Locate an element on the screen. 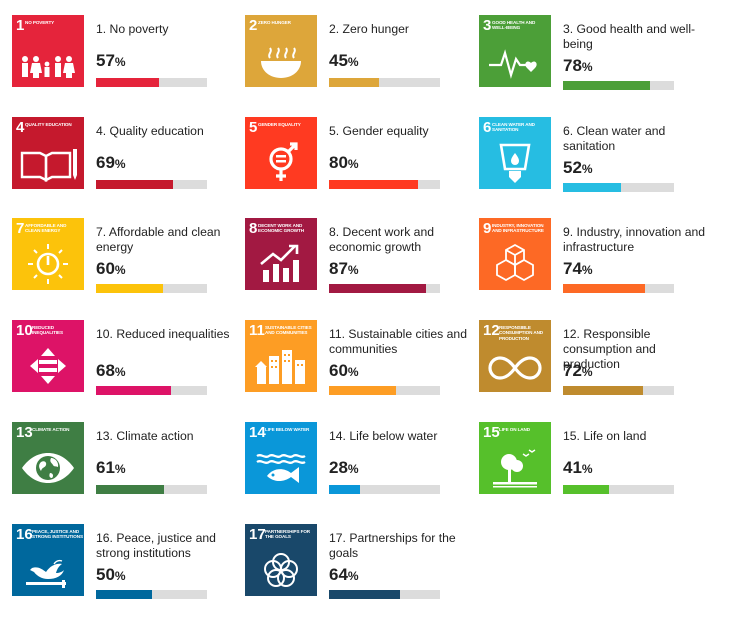  goal-tile-number: 5 is located at coordinates (253, 127).